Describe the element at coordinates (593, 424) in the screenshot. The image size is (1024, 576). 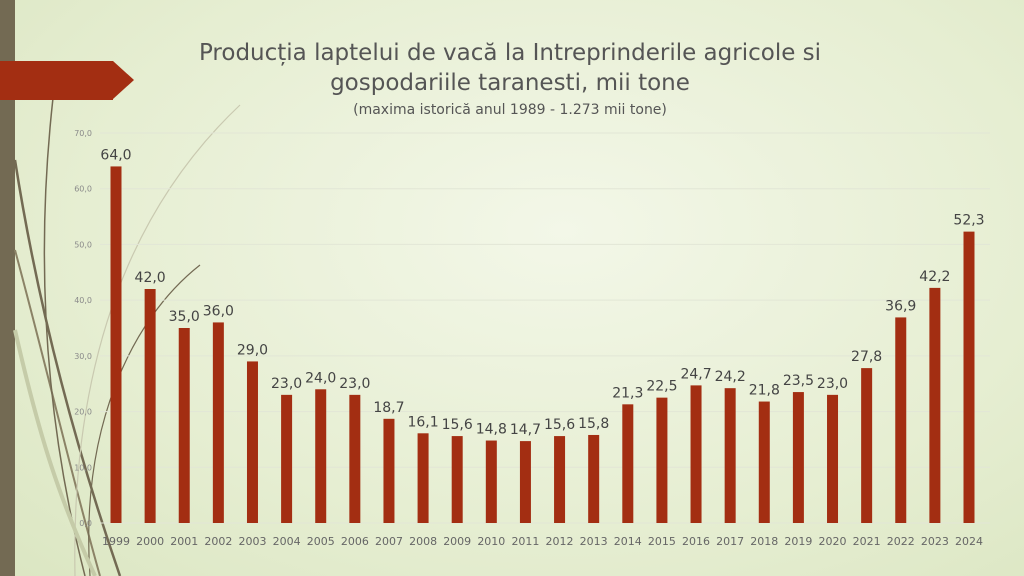
I see `data-label: 15,8` at that location.